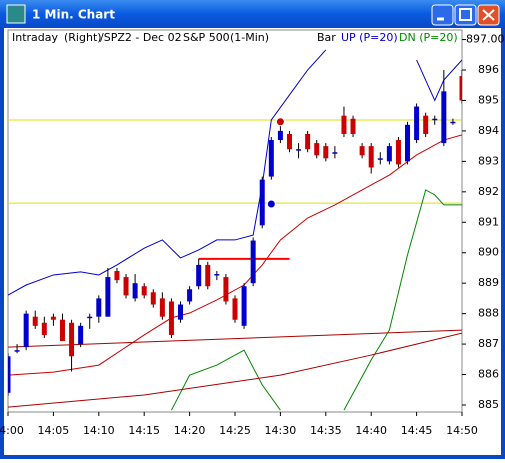 The image size is (505, 463). What do you see at coordinates (73, 15) in the screenshot?
I see `window-title: 1 Min. Chart` at bounding box center [73, 15].